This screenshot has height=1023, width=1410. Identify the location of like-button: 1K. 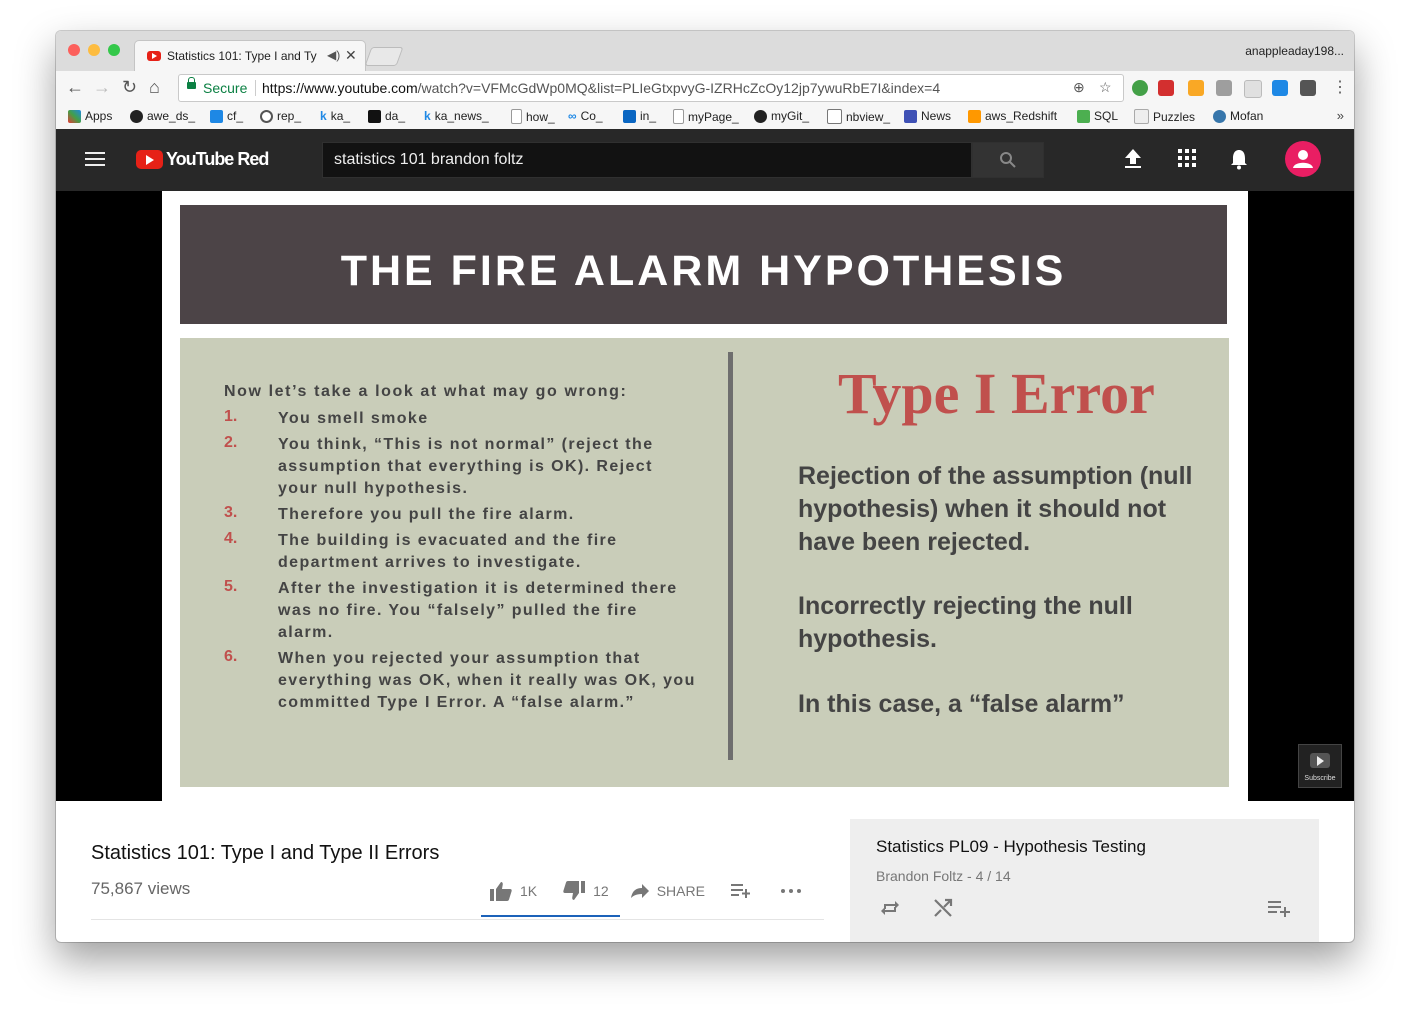
(513, 891).